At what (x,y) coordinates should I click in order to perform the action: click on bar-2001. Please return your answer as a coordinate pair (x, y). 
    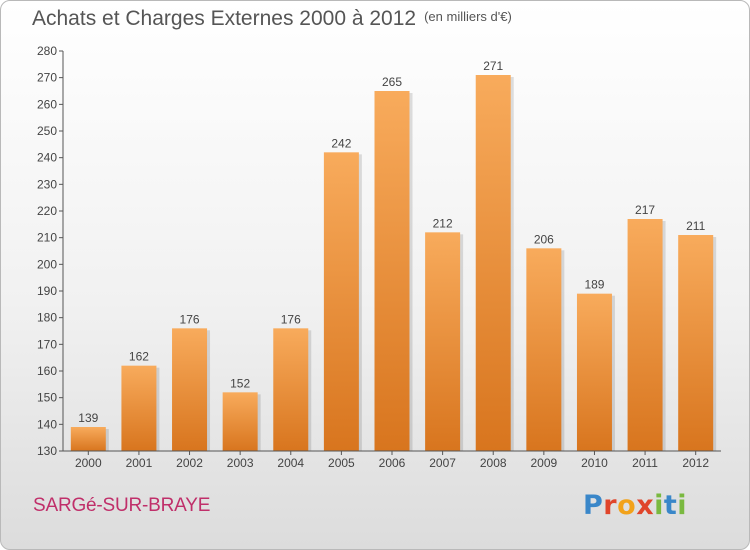
    Looking at the image, I should click on (139, 408).